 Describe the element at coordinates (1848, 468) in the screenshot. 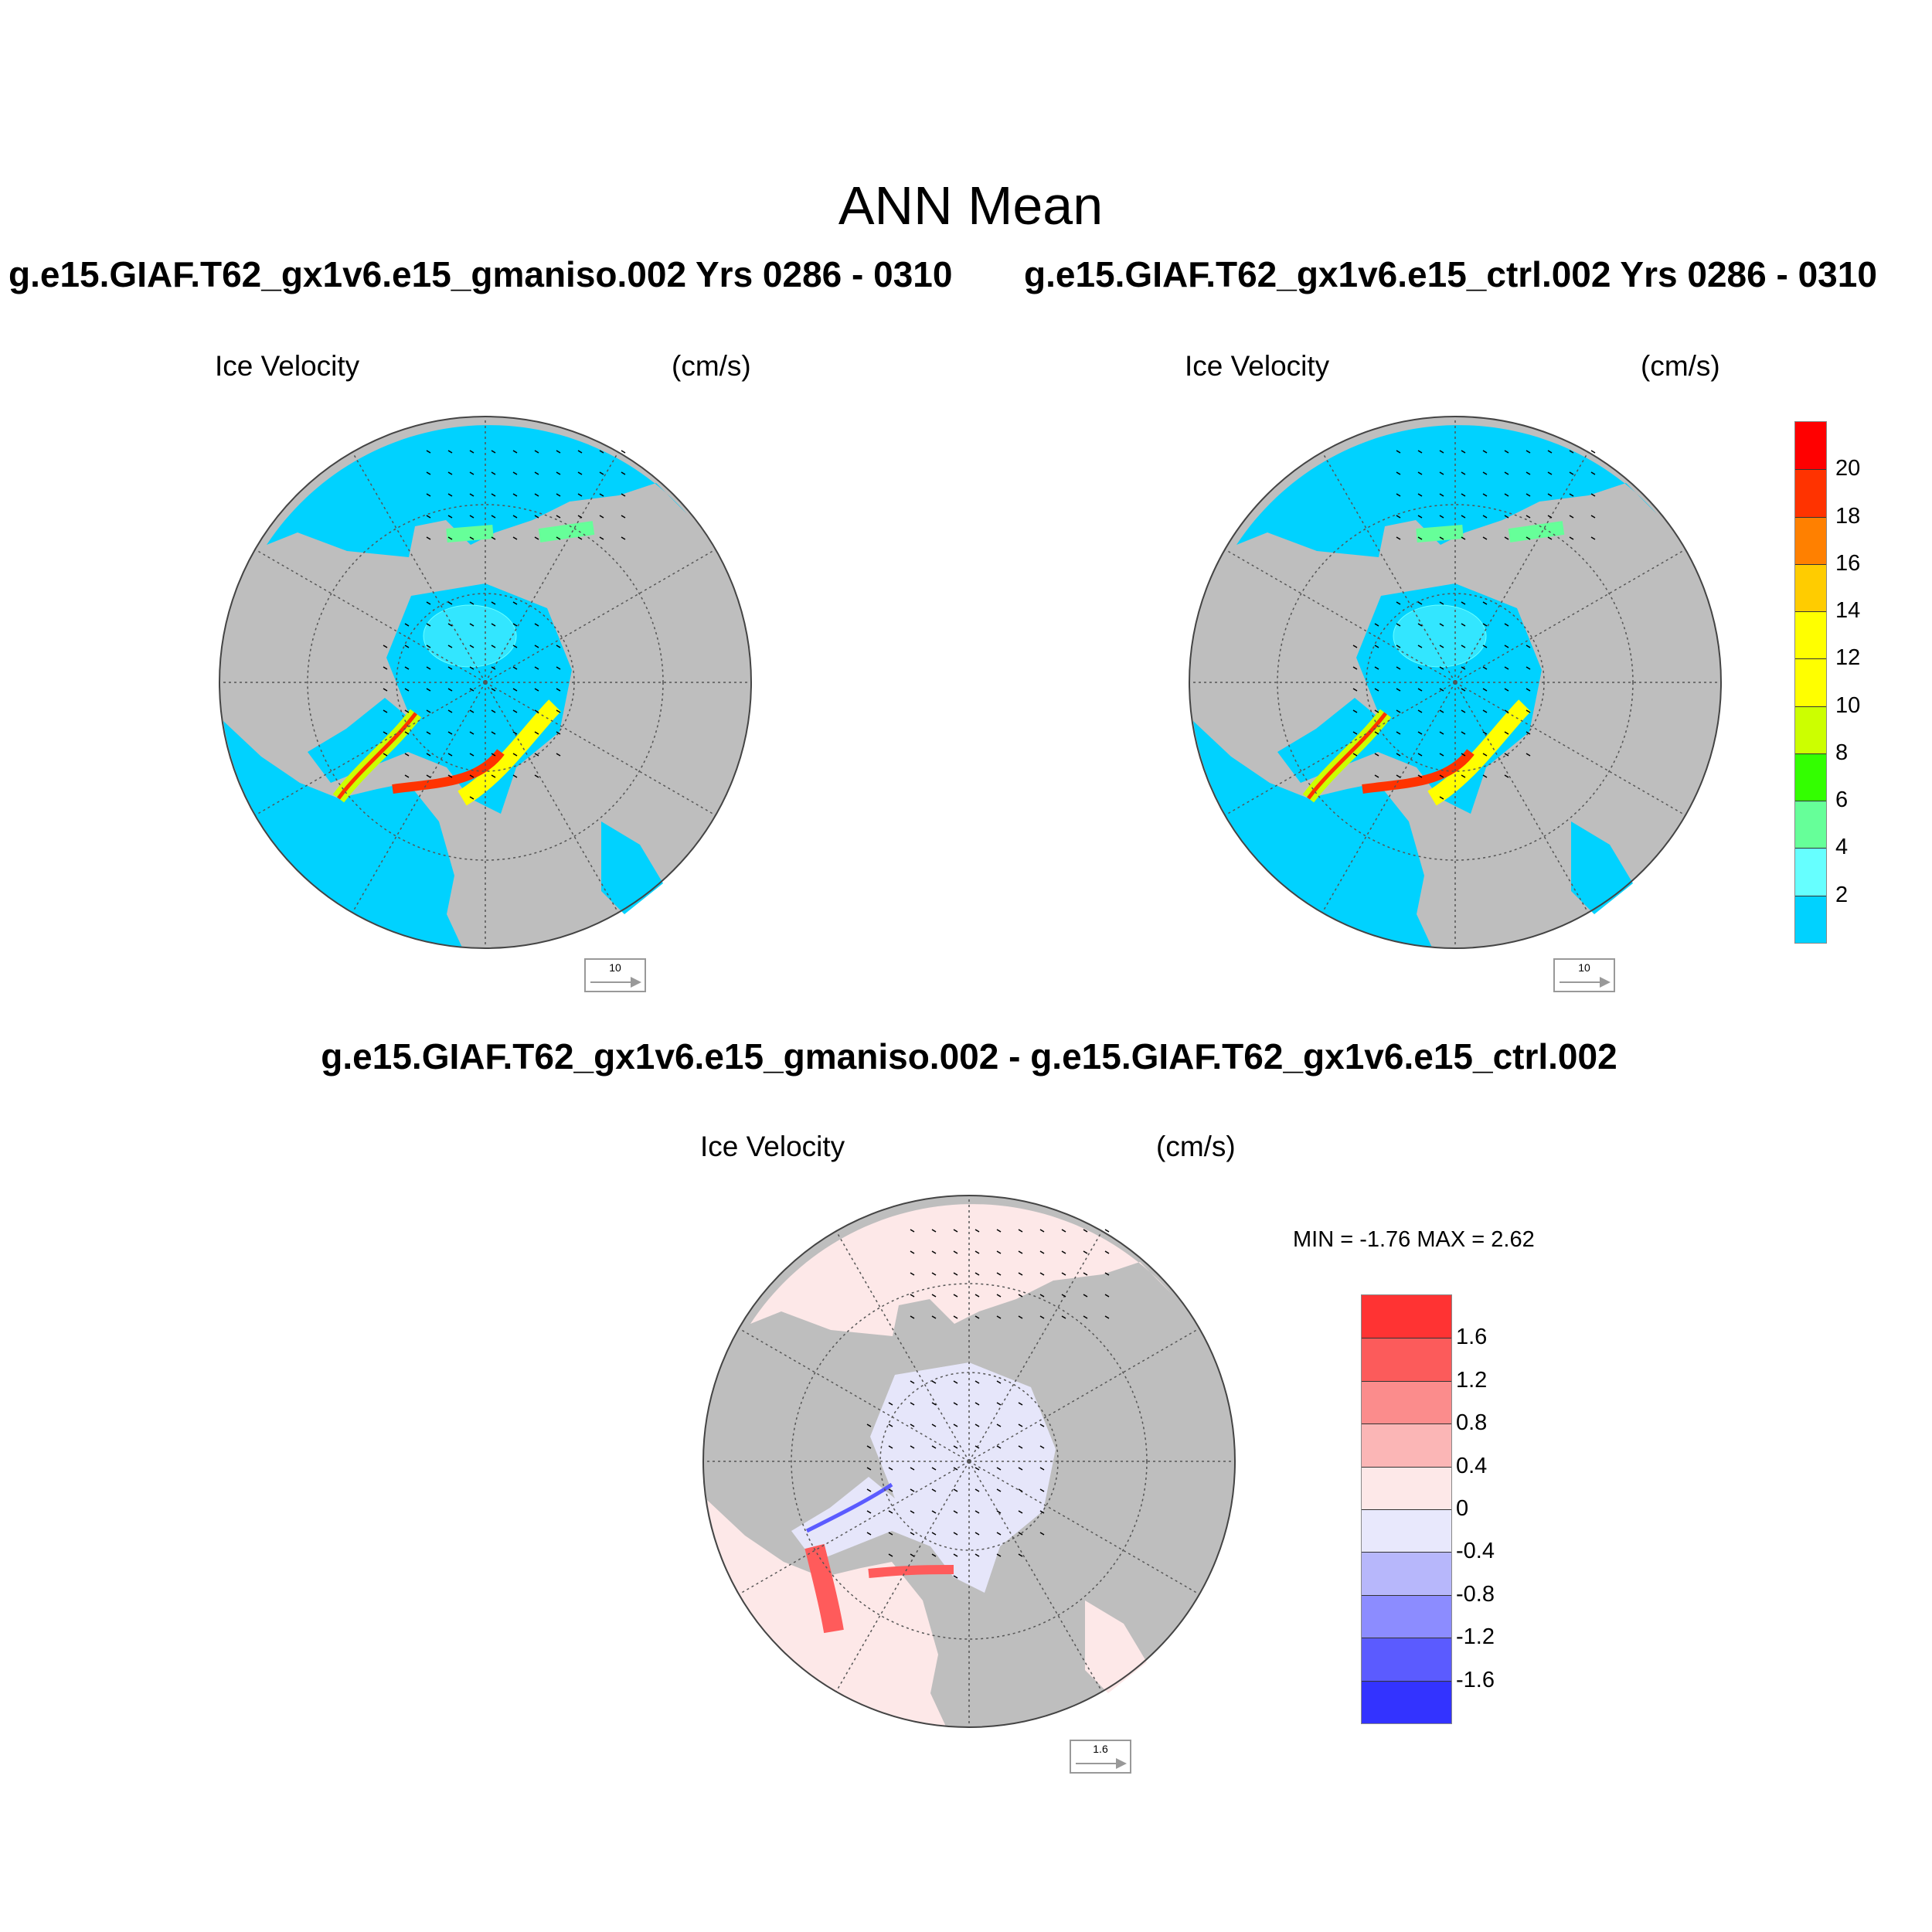

I see `colorbar-tick-label: 20` at that location.